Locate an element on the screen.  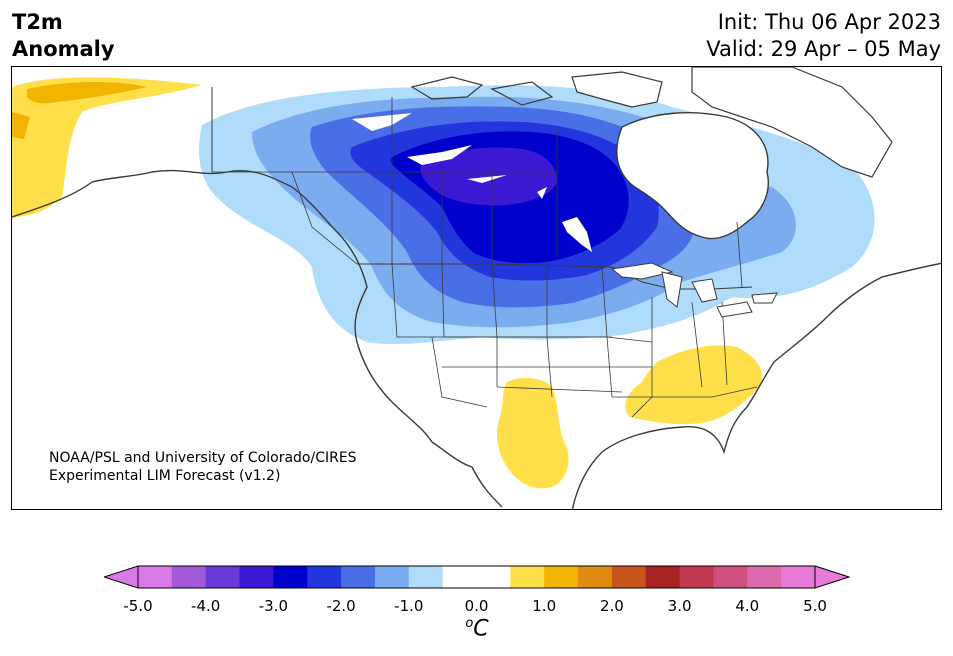
colorbar-tick-label: -1.0 is located at coordinates (409, 606).